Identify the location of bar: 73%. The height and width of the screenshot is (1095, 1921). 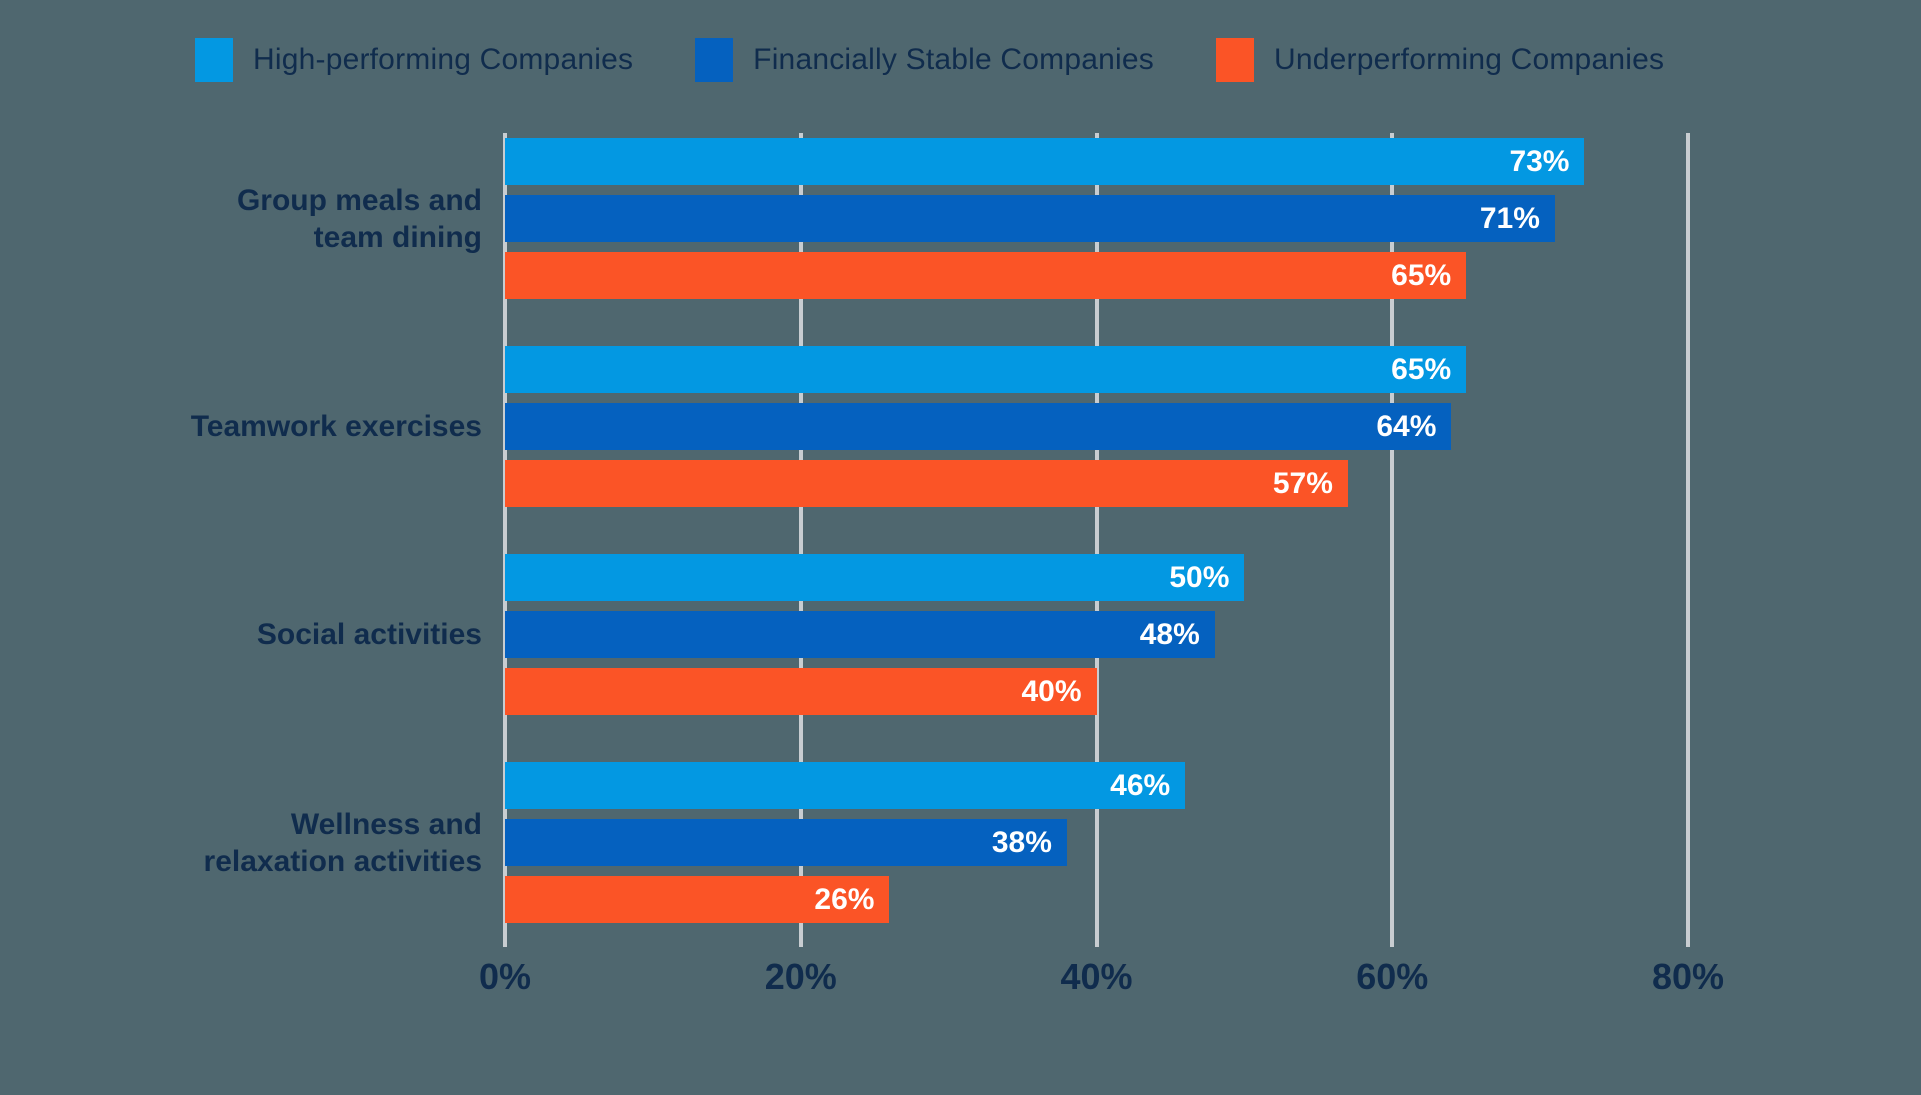
(1045, 161).